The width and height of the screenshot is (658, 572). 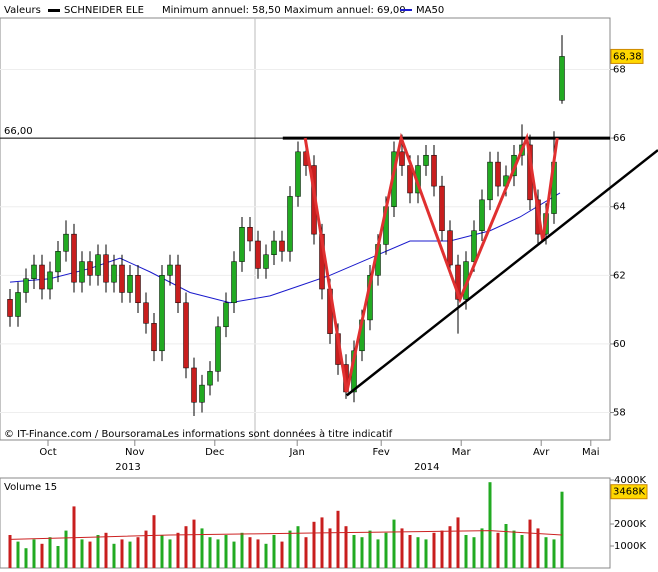 I want to click on y-tick-label: 64, so click(x=619, y=207).